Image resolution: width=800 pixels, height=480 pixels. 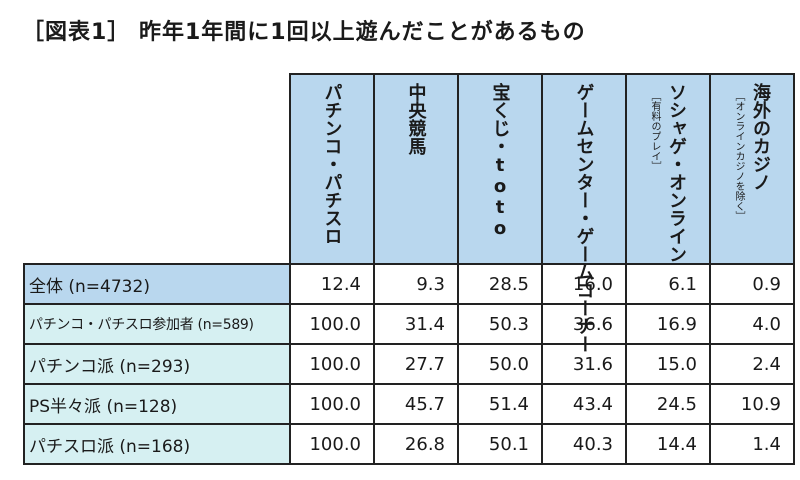 I want to click on table-cell: 12.4, so click(x=332, y=284).